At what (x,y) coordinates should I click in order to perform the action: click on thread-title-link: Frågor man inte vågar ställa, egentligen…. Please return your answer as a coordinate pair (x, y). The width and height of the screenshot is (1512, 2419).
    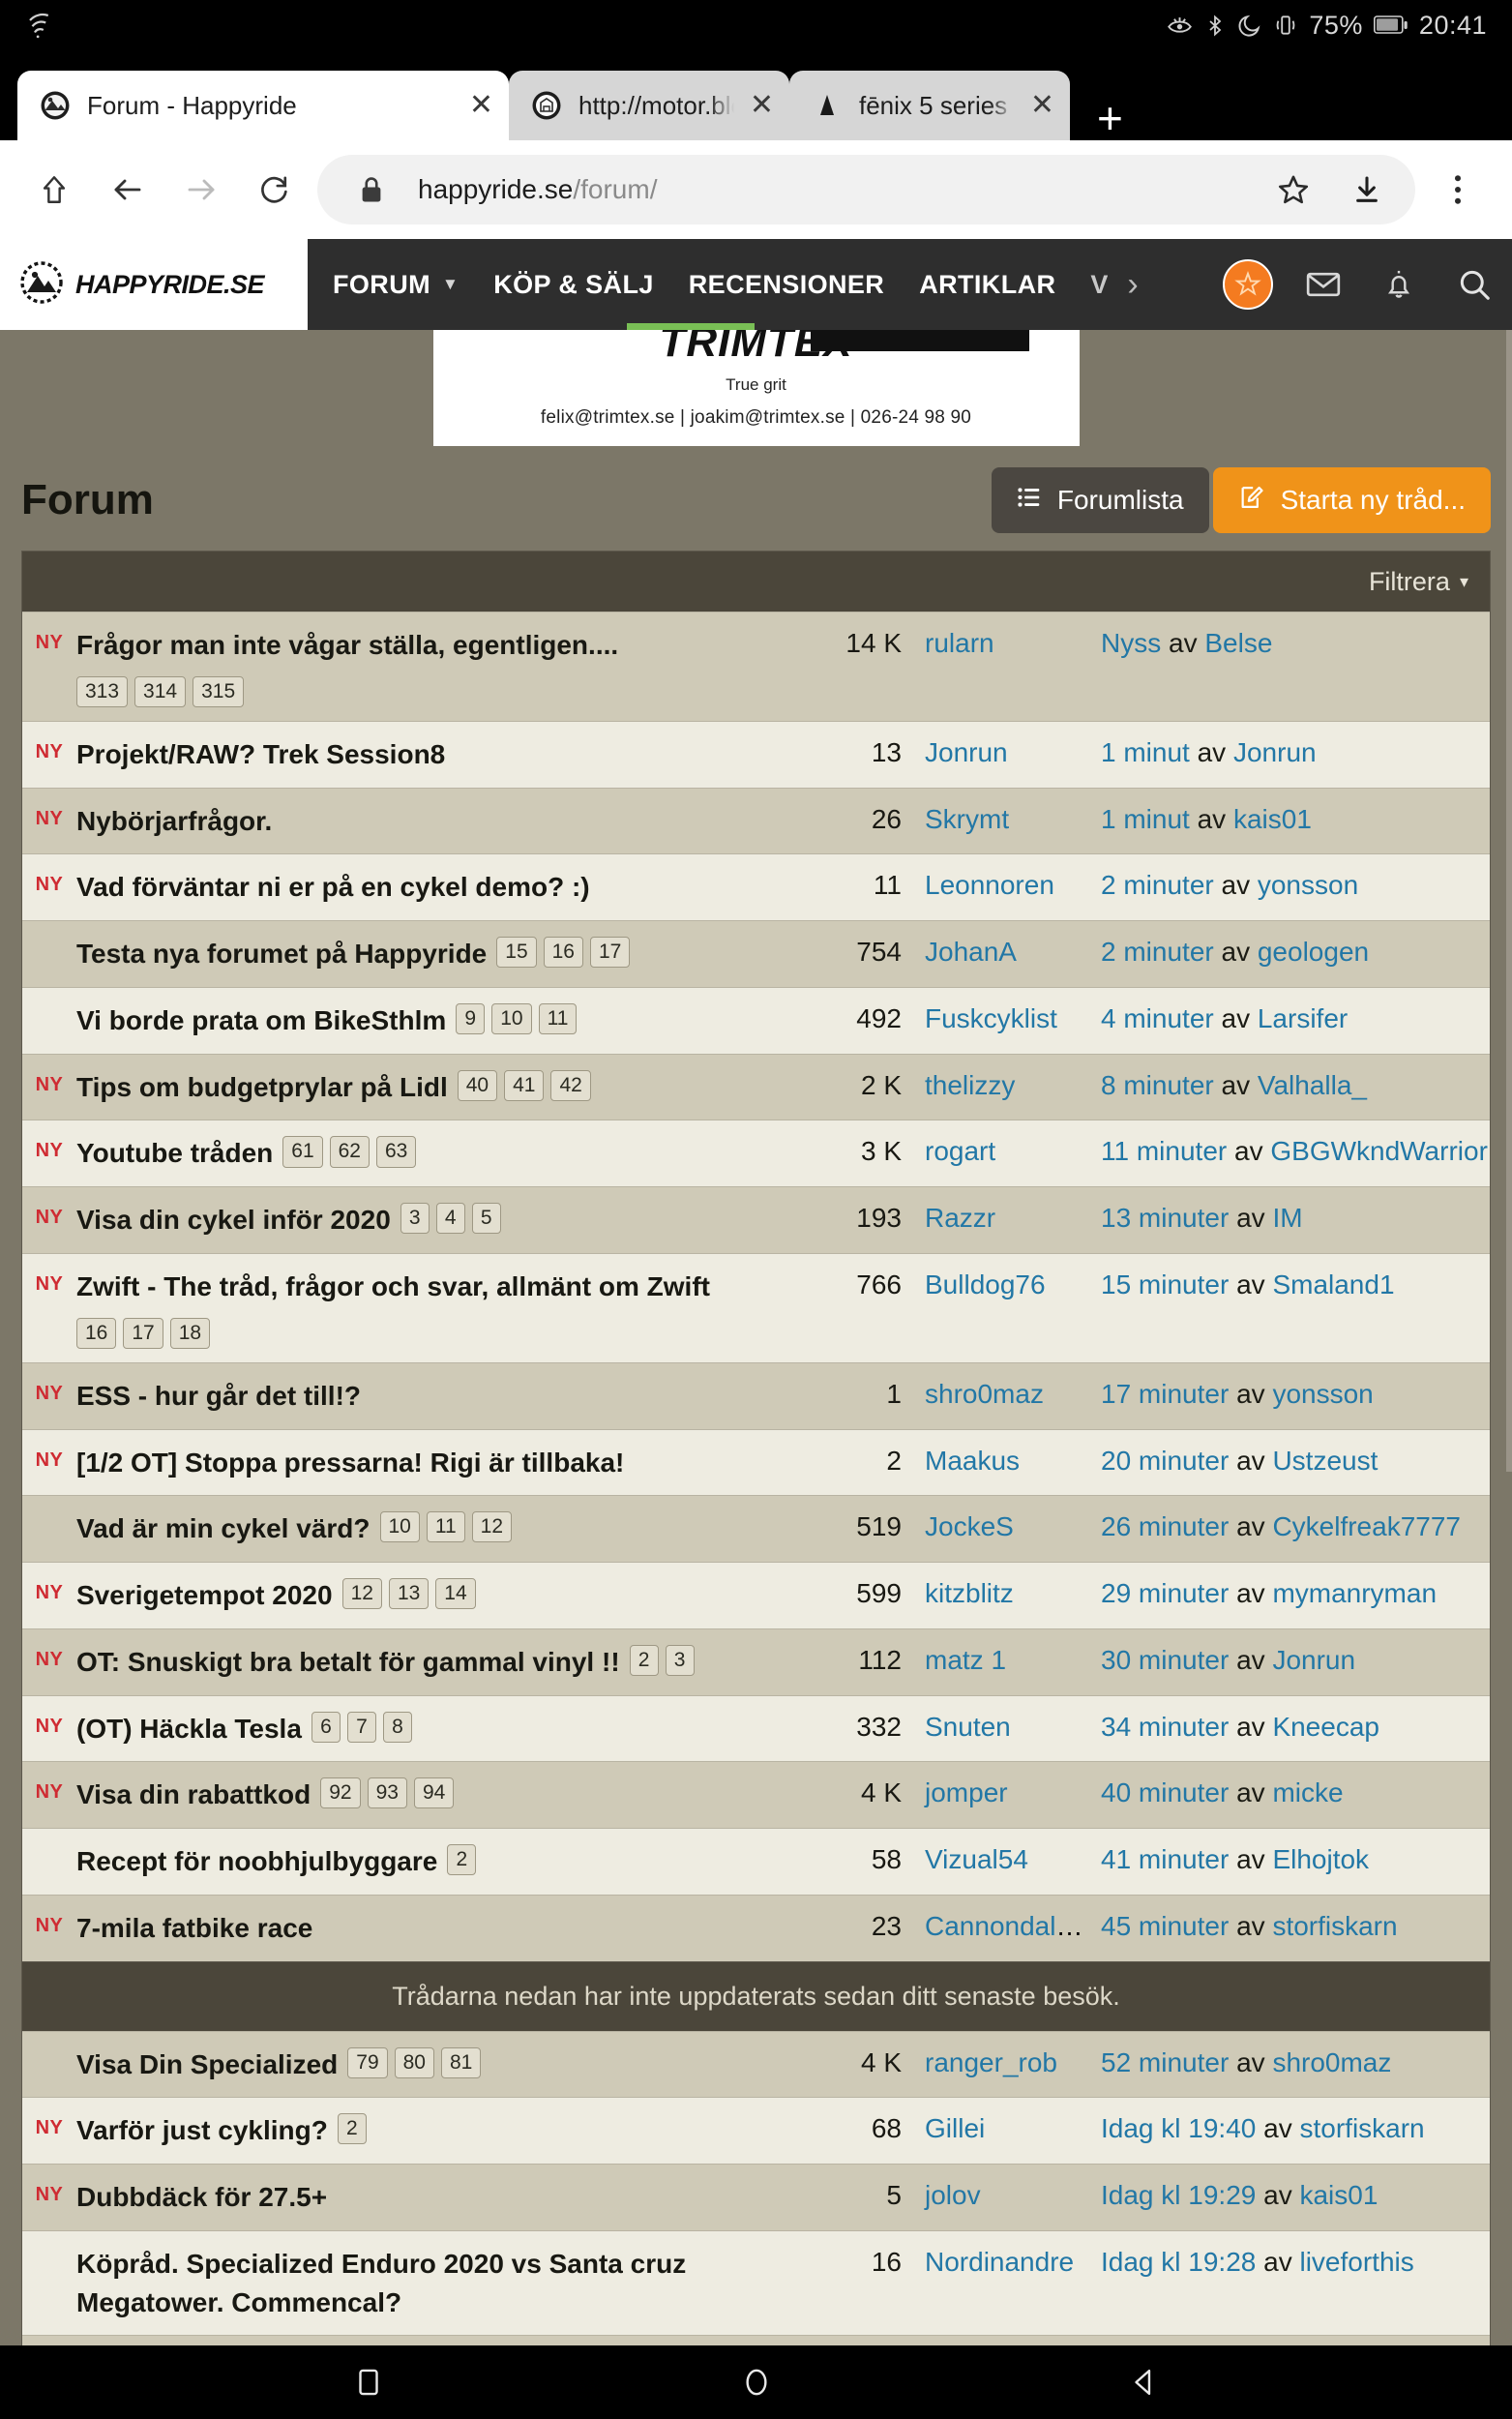
    Looking at the image, I should click on (347, 645).